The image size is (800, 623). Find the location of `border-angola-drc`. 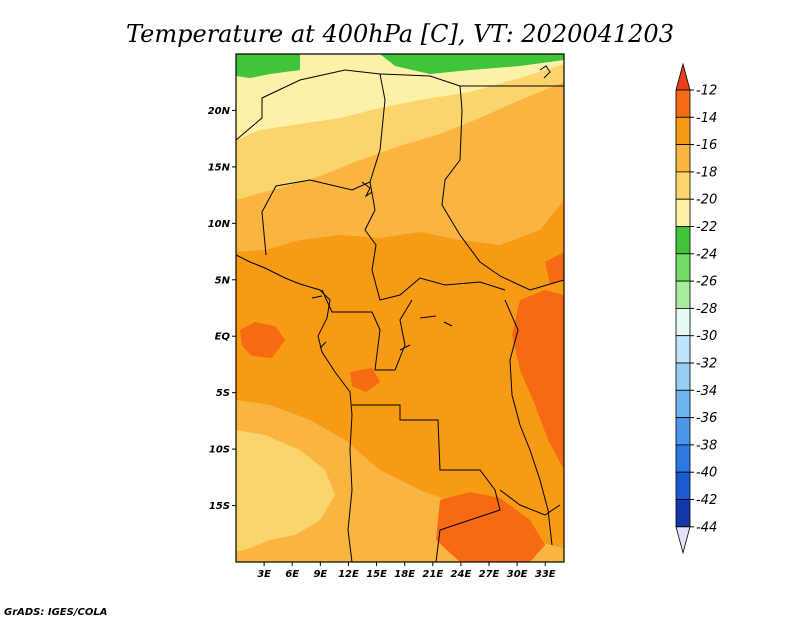

border-angola-drc is located at coordinates (426, 483).